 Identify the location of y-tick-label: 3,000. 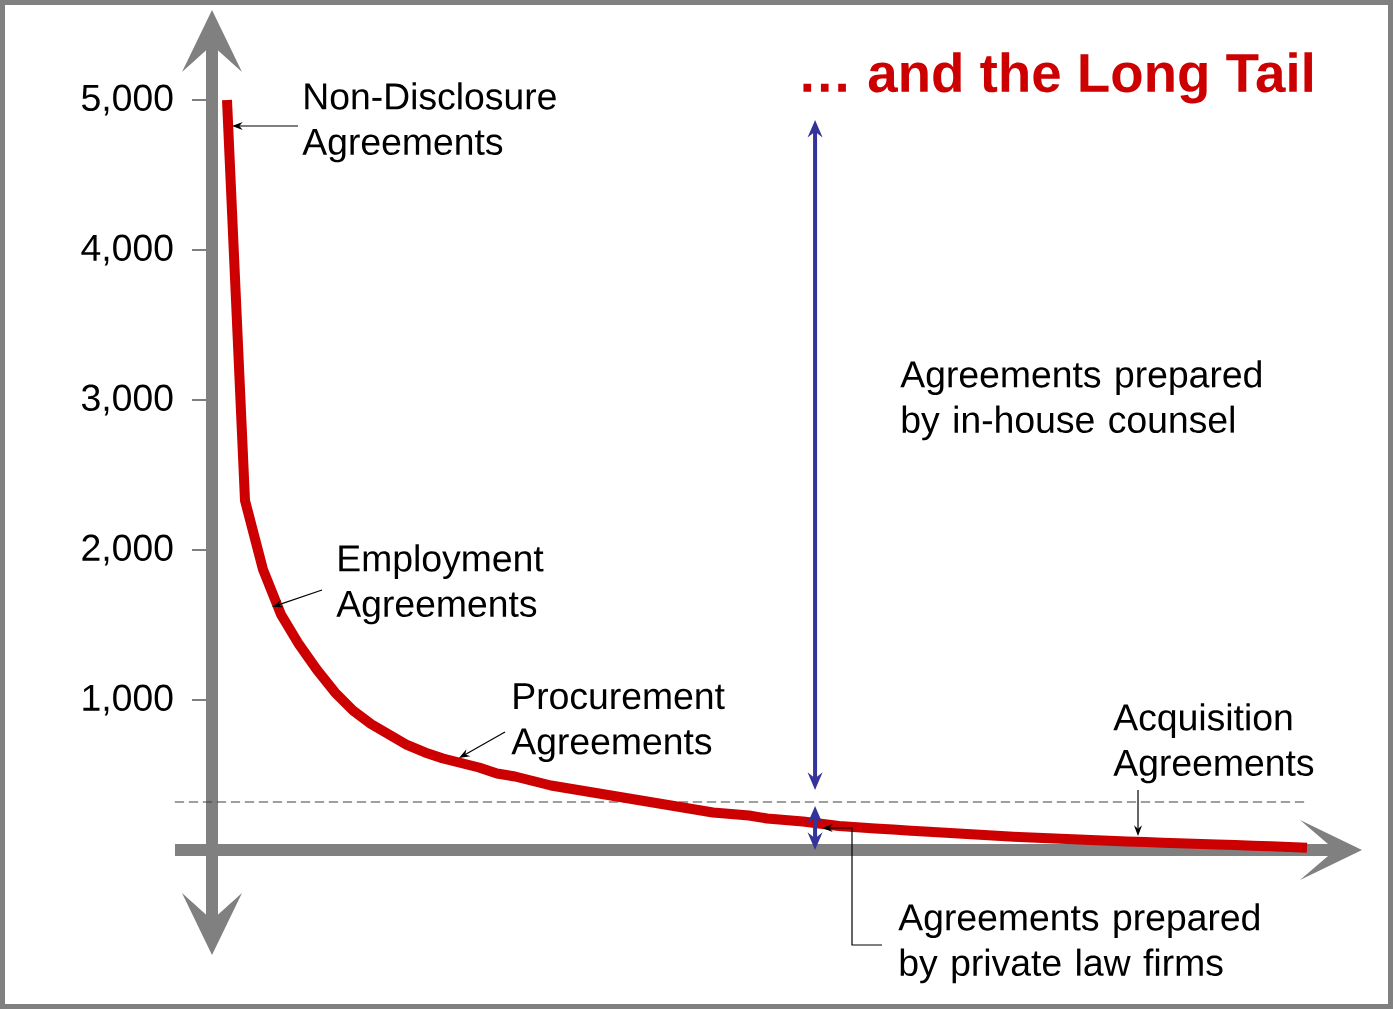
(127, 400).